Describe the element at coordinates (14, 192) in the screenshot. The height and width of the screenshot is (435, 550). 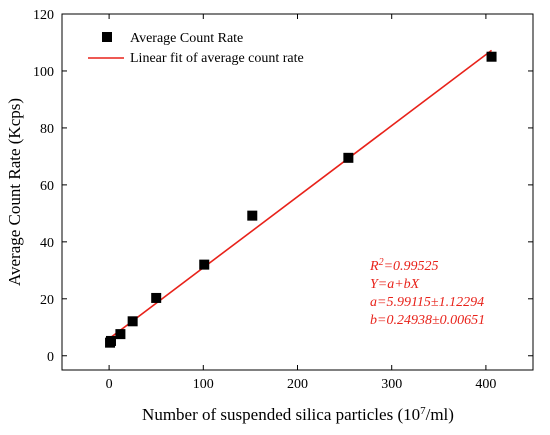
I see `y-axis-title: Average Count Rate (Kcps)` at that location.